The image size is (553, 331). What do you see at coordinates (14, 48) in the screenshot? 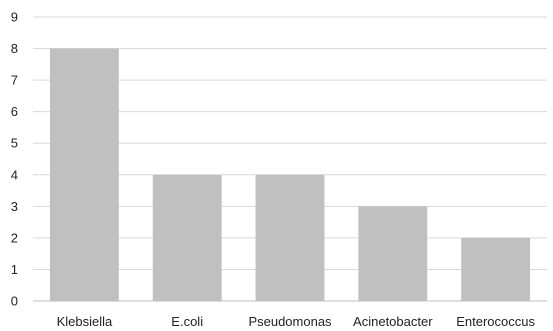
I see `y-tick-label: 8` at bounding box center [14, 48].